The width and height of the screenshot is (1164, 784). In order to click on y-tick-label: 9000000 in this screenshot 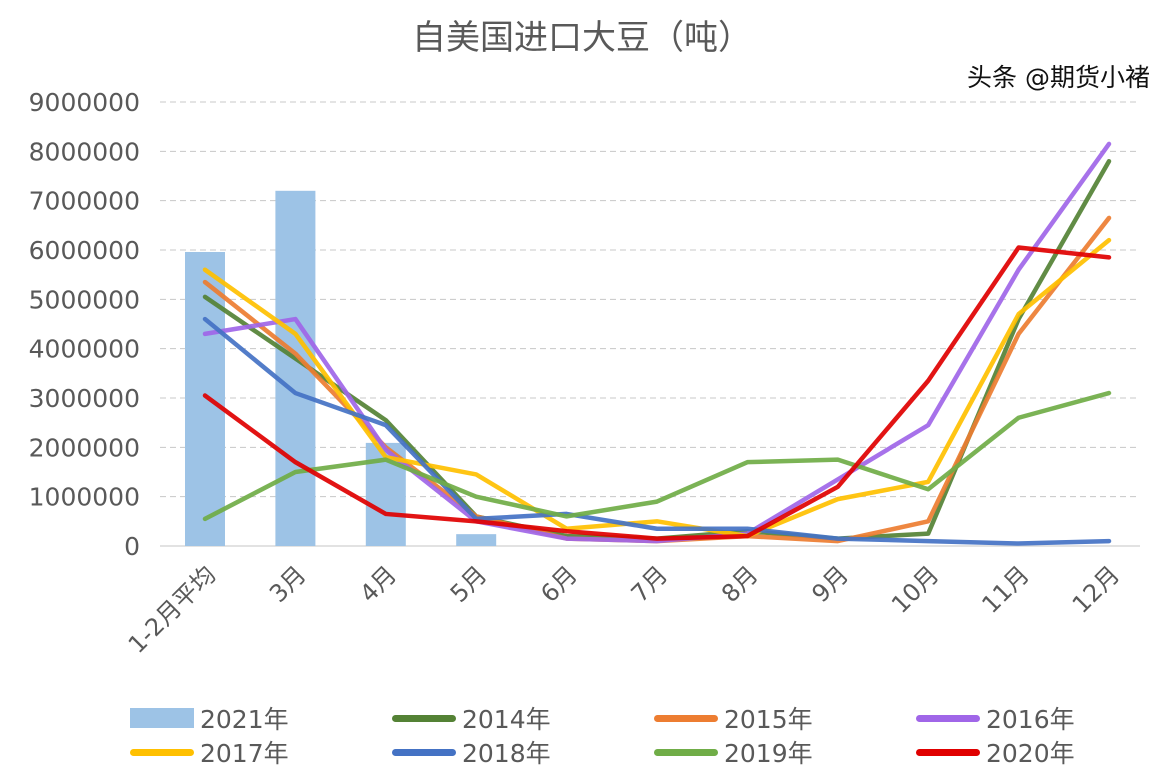, I will do `click(84, 102)`.